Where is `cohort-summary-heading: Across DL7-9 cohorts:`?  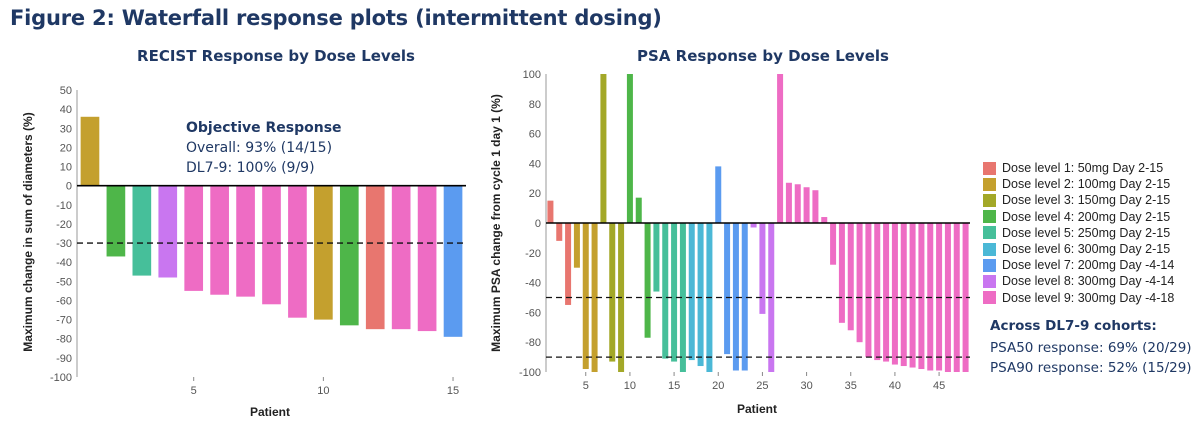
cohort-summary-heading: Across DL7-9 cohorts: is located at coordinates (1073, 326).